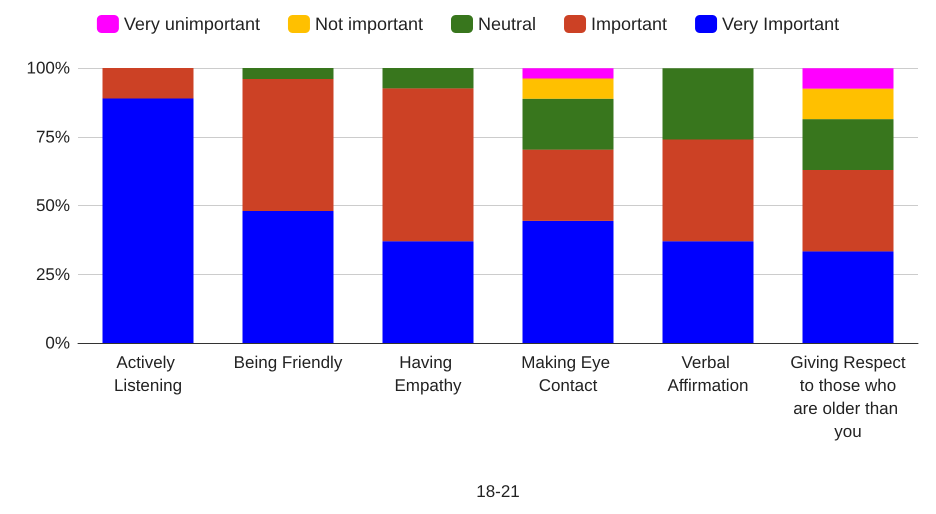 The image size is (936, 514). I want to click on x-tick-label: Verbal Affirmation, so click(708, 374).